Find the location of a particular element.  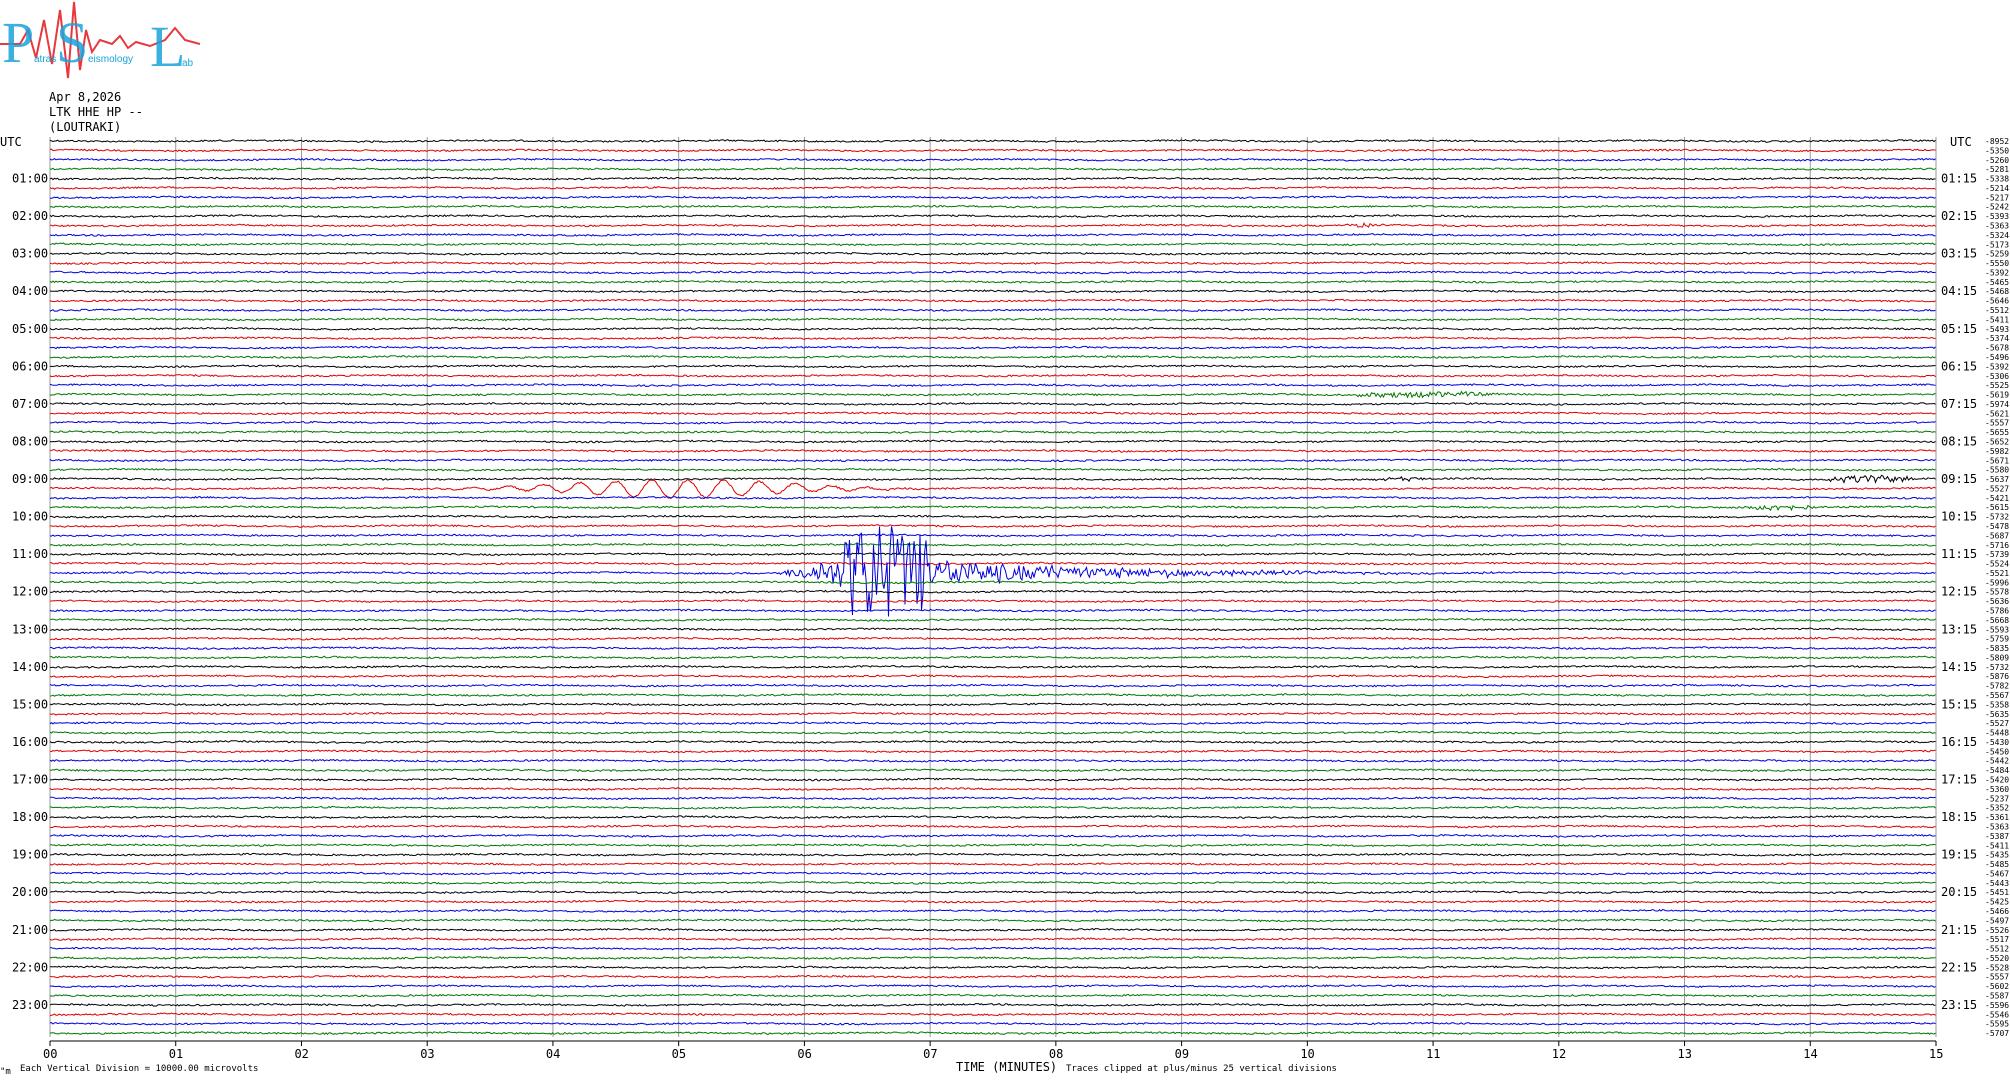

trace-mean-28: -5974 is located at coordinates (1997, 404).